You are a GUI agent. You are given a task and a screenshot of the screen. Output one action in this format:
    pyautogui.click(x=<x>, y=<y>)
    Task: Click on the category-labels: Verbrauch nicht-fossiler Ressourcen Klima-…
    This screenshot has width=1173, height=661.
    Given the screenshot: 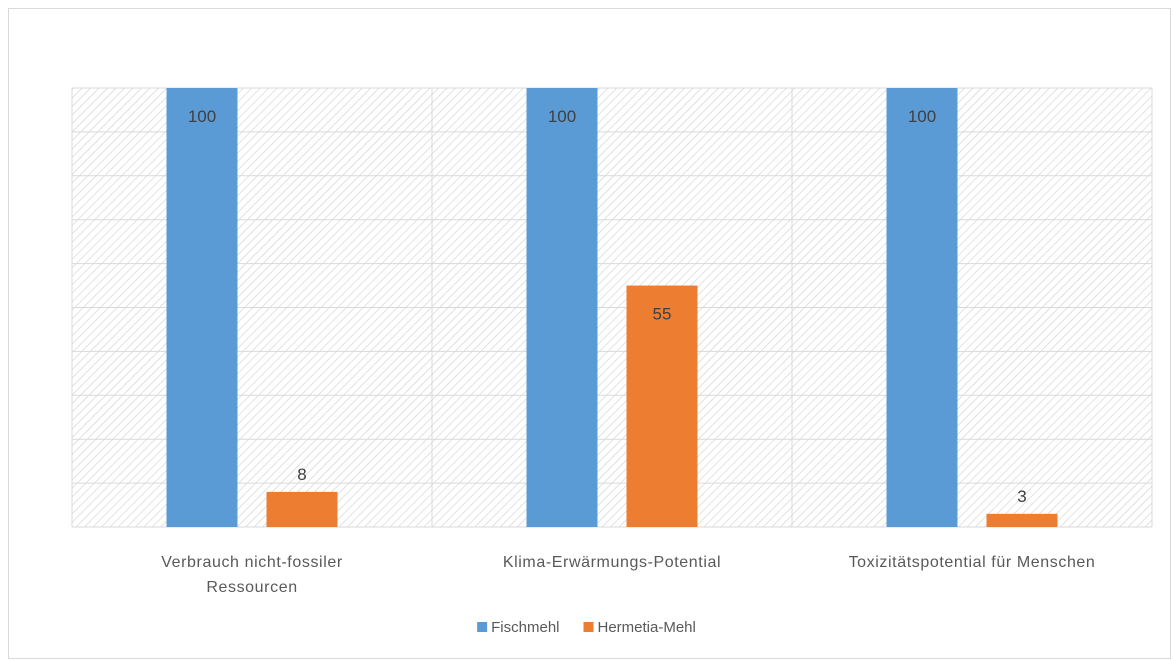 What is the action you would take?
    pyautogui.click(x=628, y=575)
    